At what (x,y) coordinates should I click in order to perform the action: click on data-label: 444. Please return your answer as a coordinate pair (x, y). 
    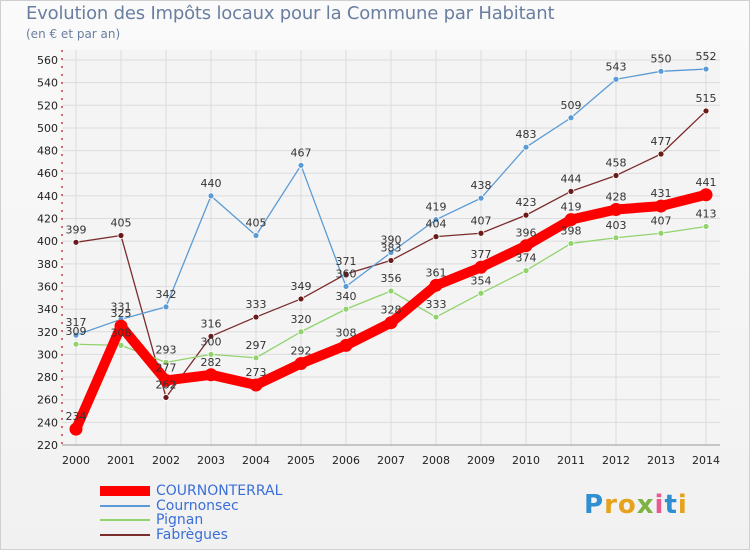
    Looking at the image, I should click on (571, 178).